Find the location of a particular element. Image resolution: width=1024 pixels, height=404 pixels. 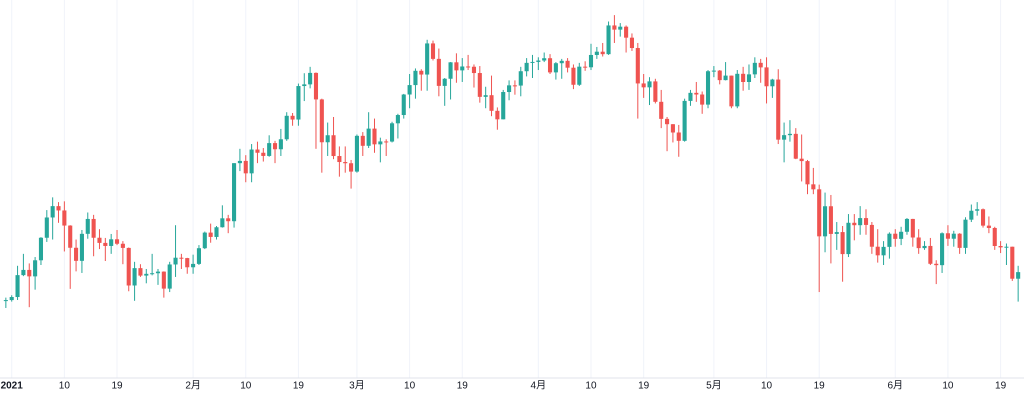

x-tick-label: 6月 is located at coordinates (895, 386).